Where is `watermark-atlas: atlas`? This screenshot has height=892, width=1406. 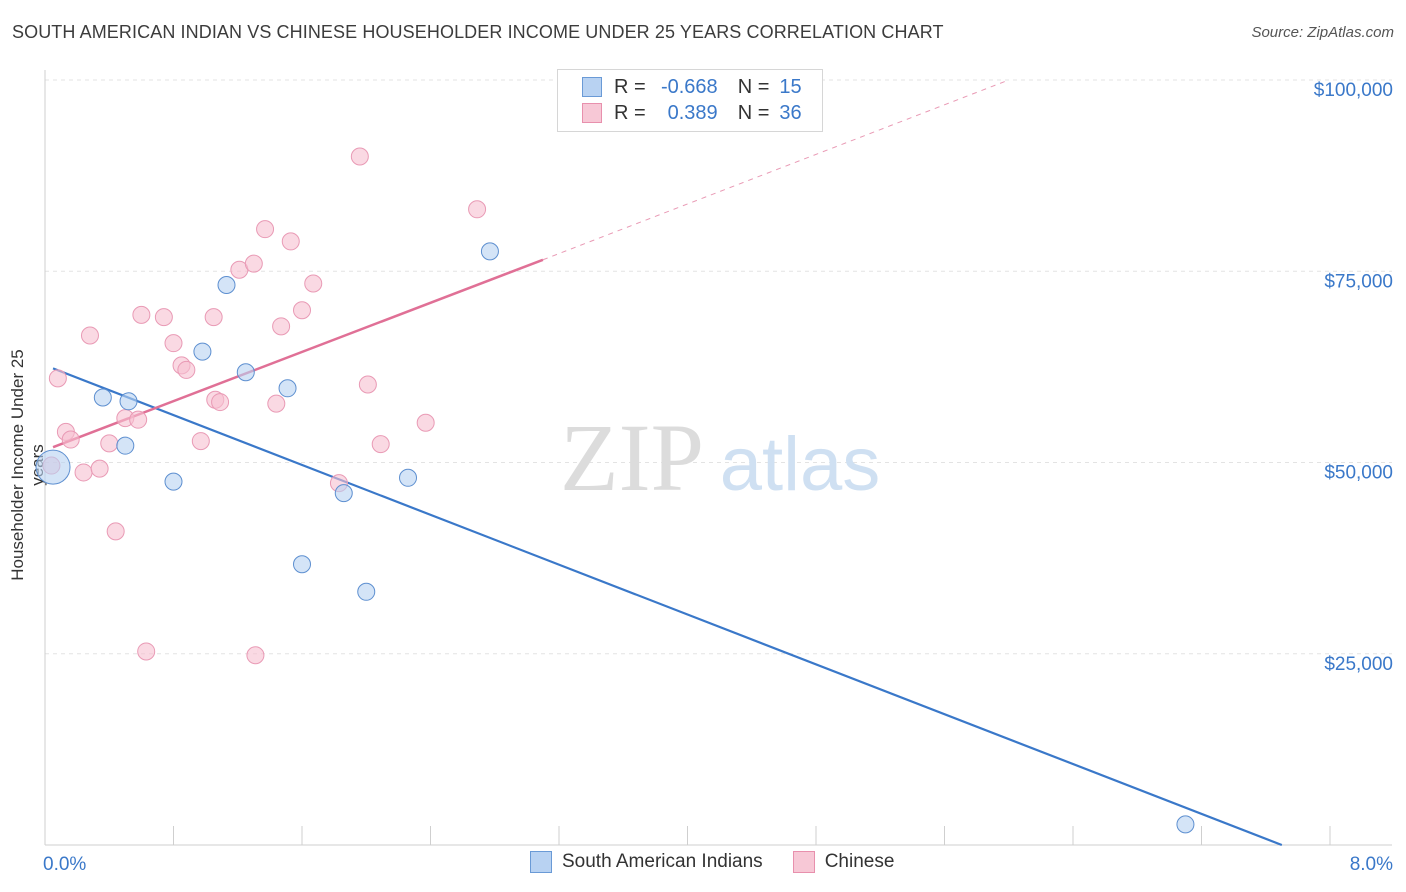
watermark-atlas: atlas is located at coordinates (800, 464).